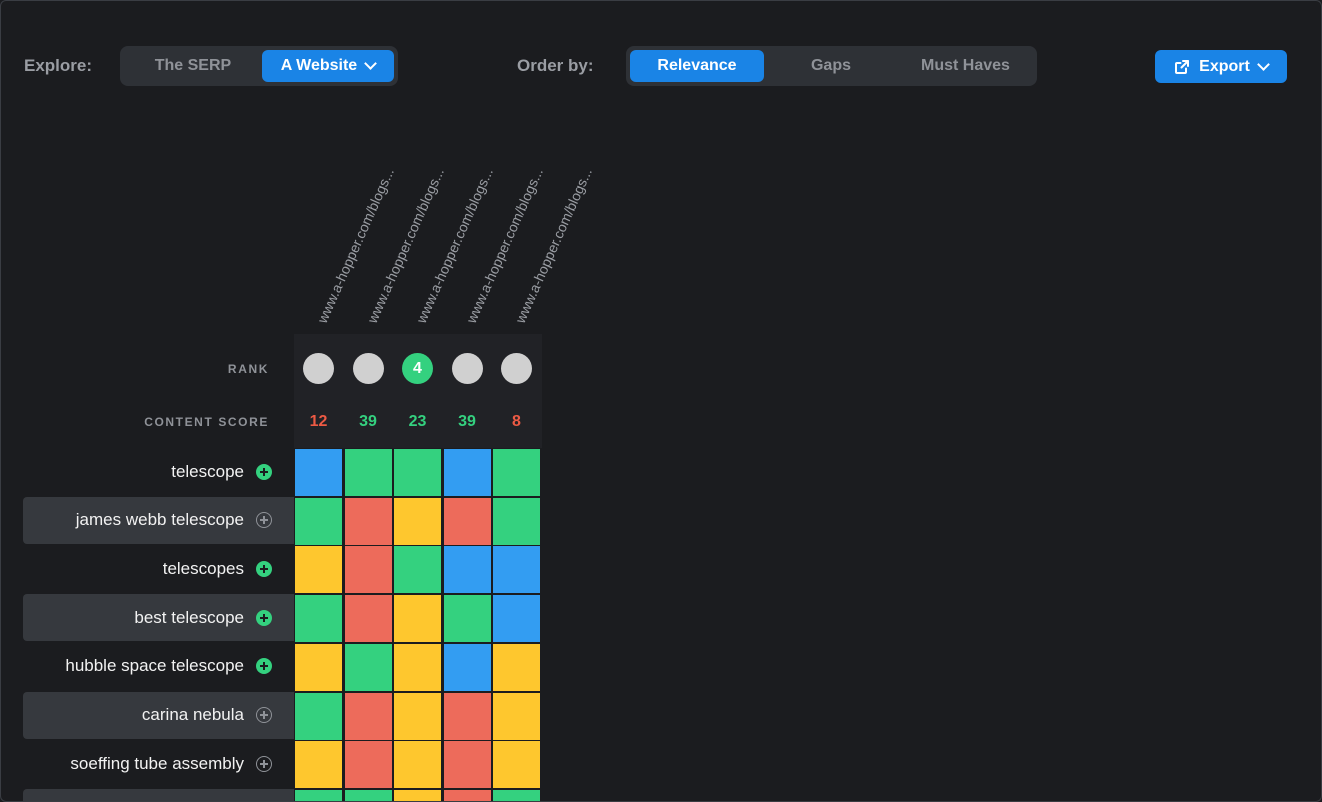  Describe the element at coordinates (318, 421) in the screenshot. I see `content-score-value: 12` at that location.